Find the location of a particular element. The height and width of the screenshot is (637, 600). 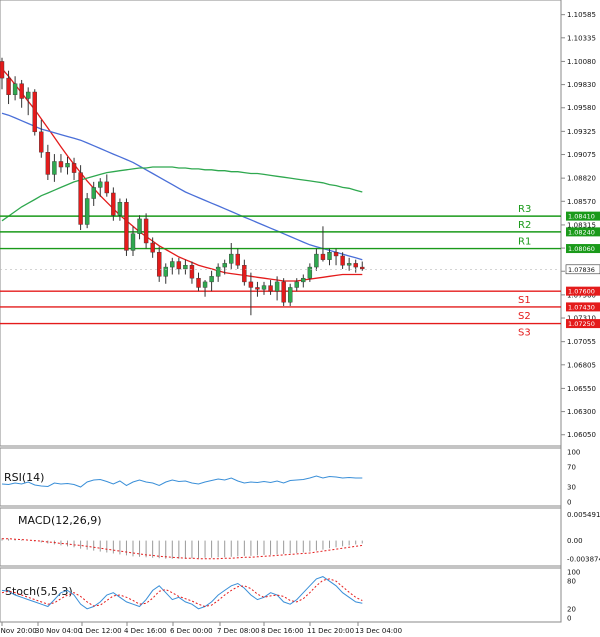

stoch-title: Stoch(5,5,3) is located at coordinates (39, 591).